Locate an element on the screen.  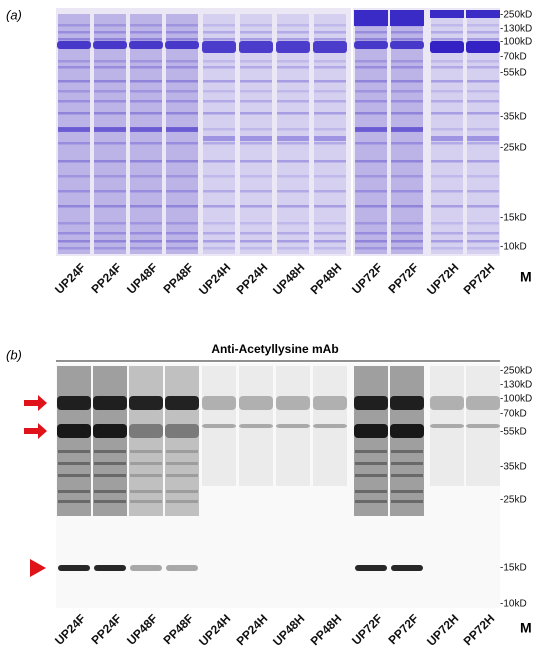
arrowhead is located at coordinates (38, 568).